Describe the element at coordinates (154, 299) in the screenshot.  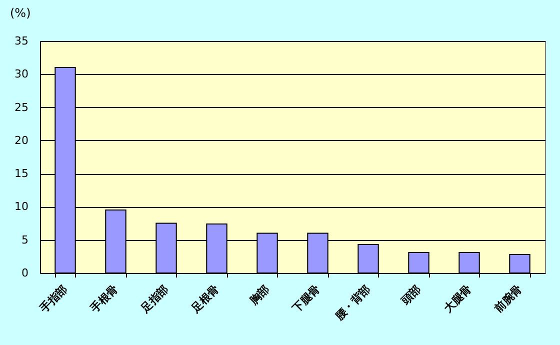
I see `x-tick-label: 足指部` at that location.